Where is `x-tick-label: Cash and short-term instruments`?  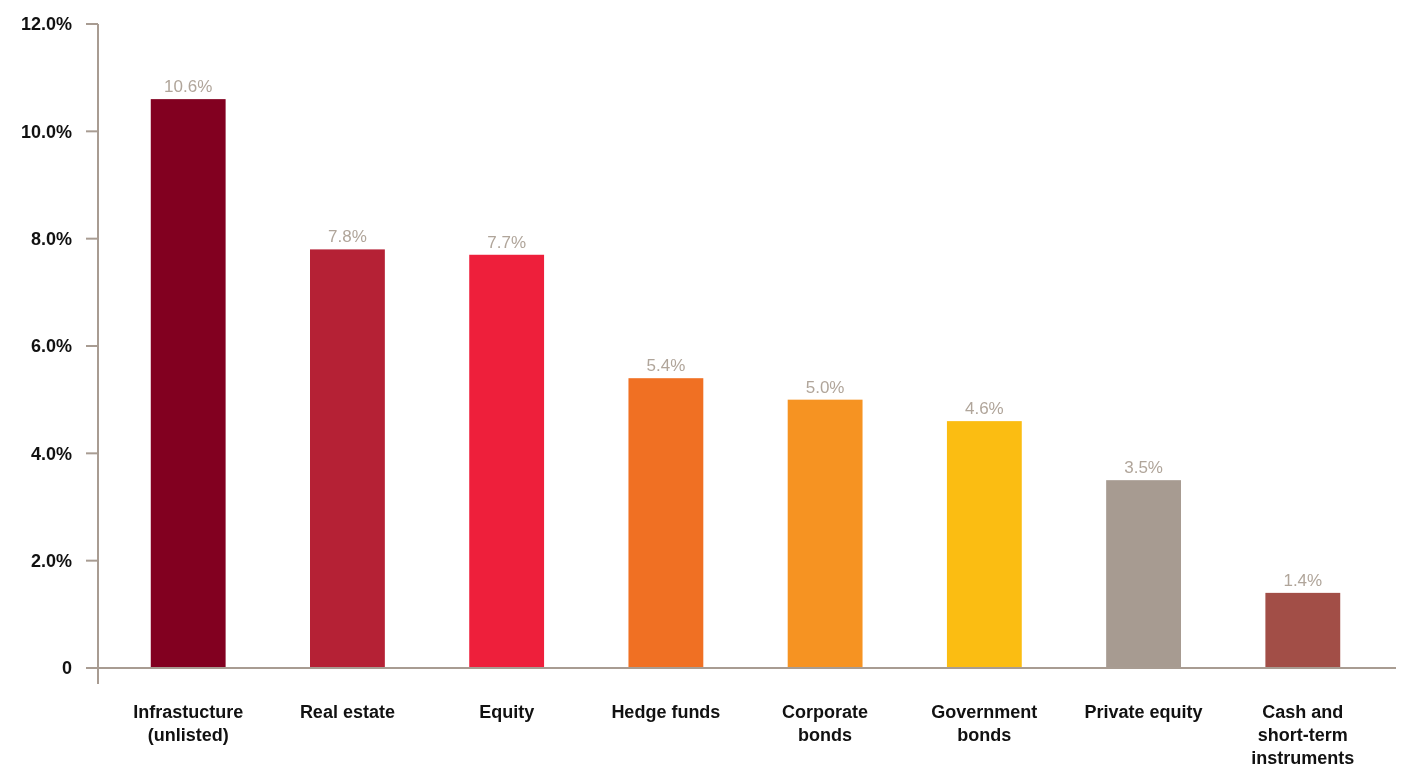
x-tick-label: Cash and short-term instruments is located at coordinates (1303, 735).